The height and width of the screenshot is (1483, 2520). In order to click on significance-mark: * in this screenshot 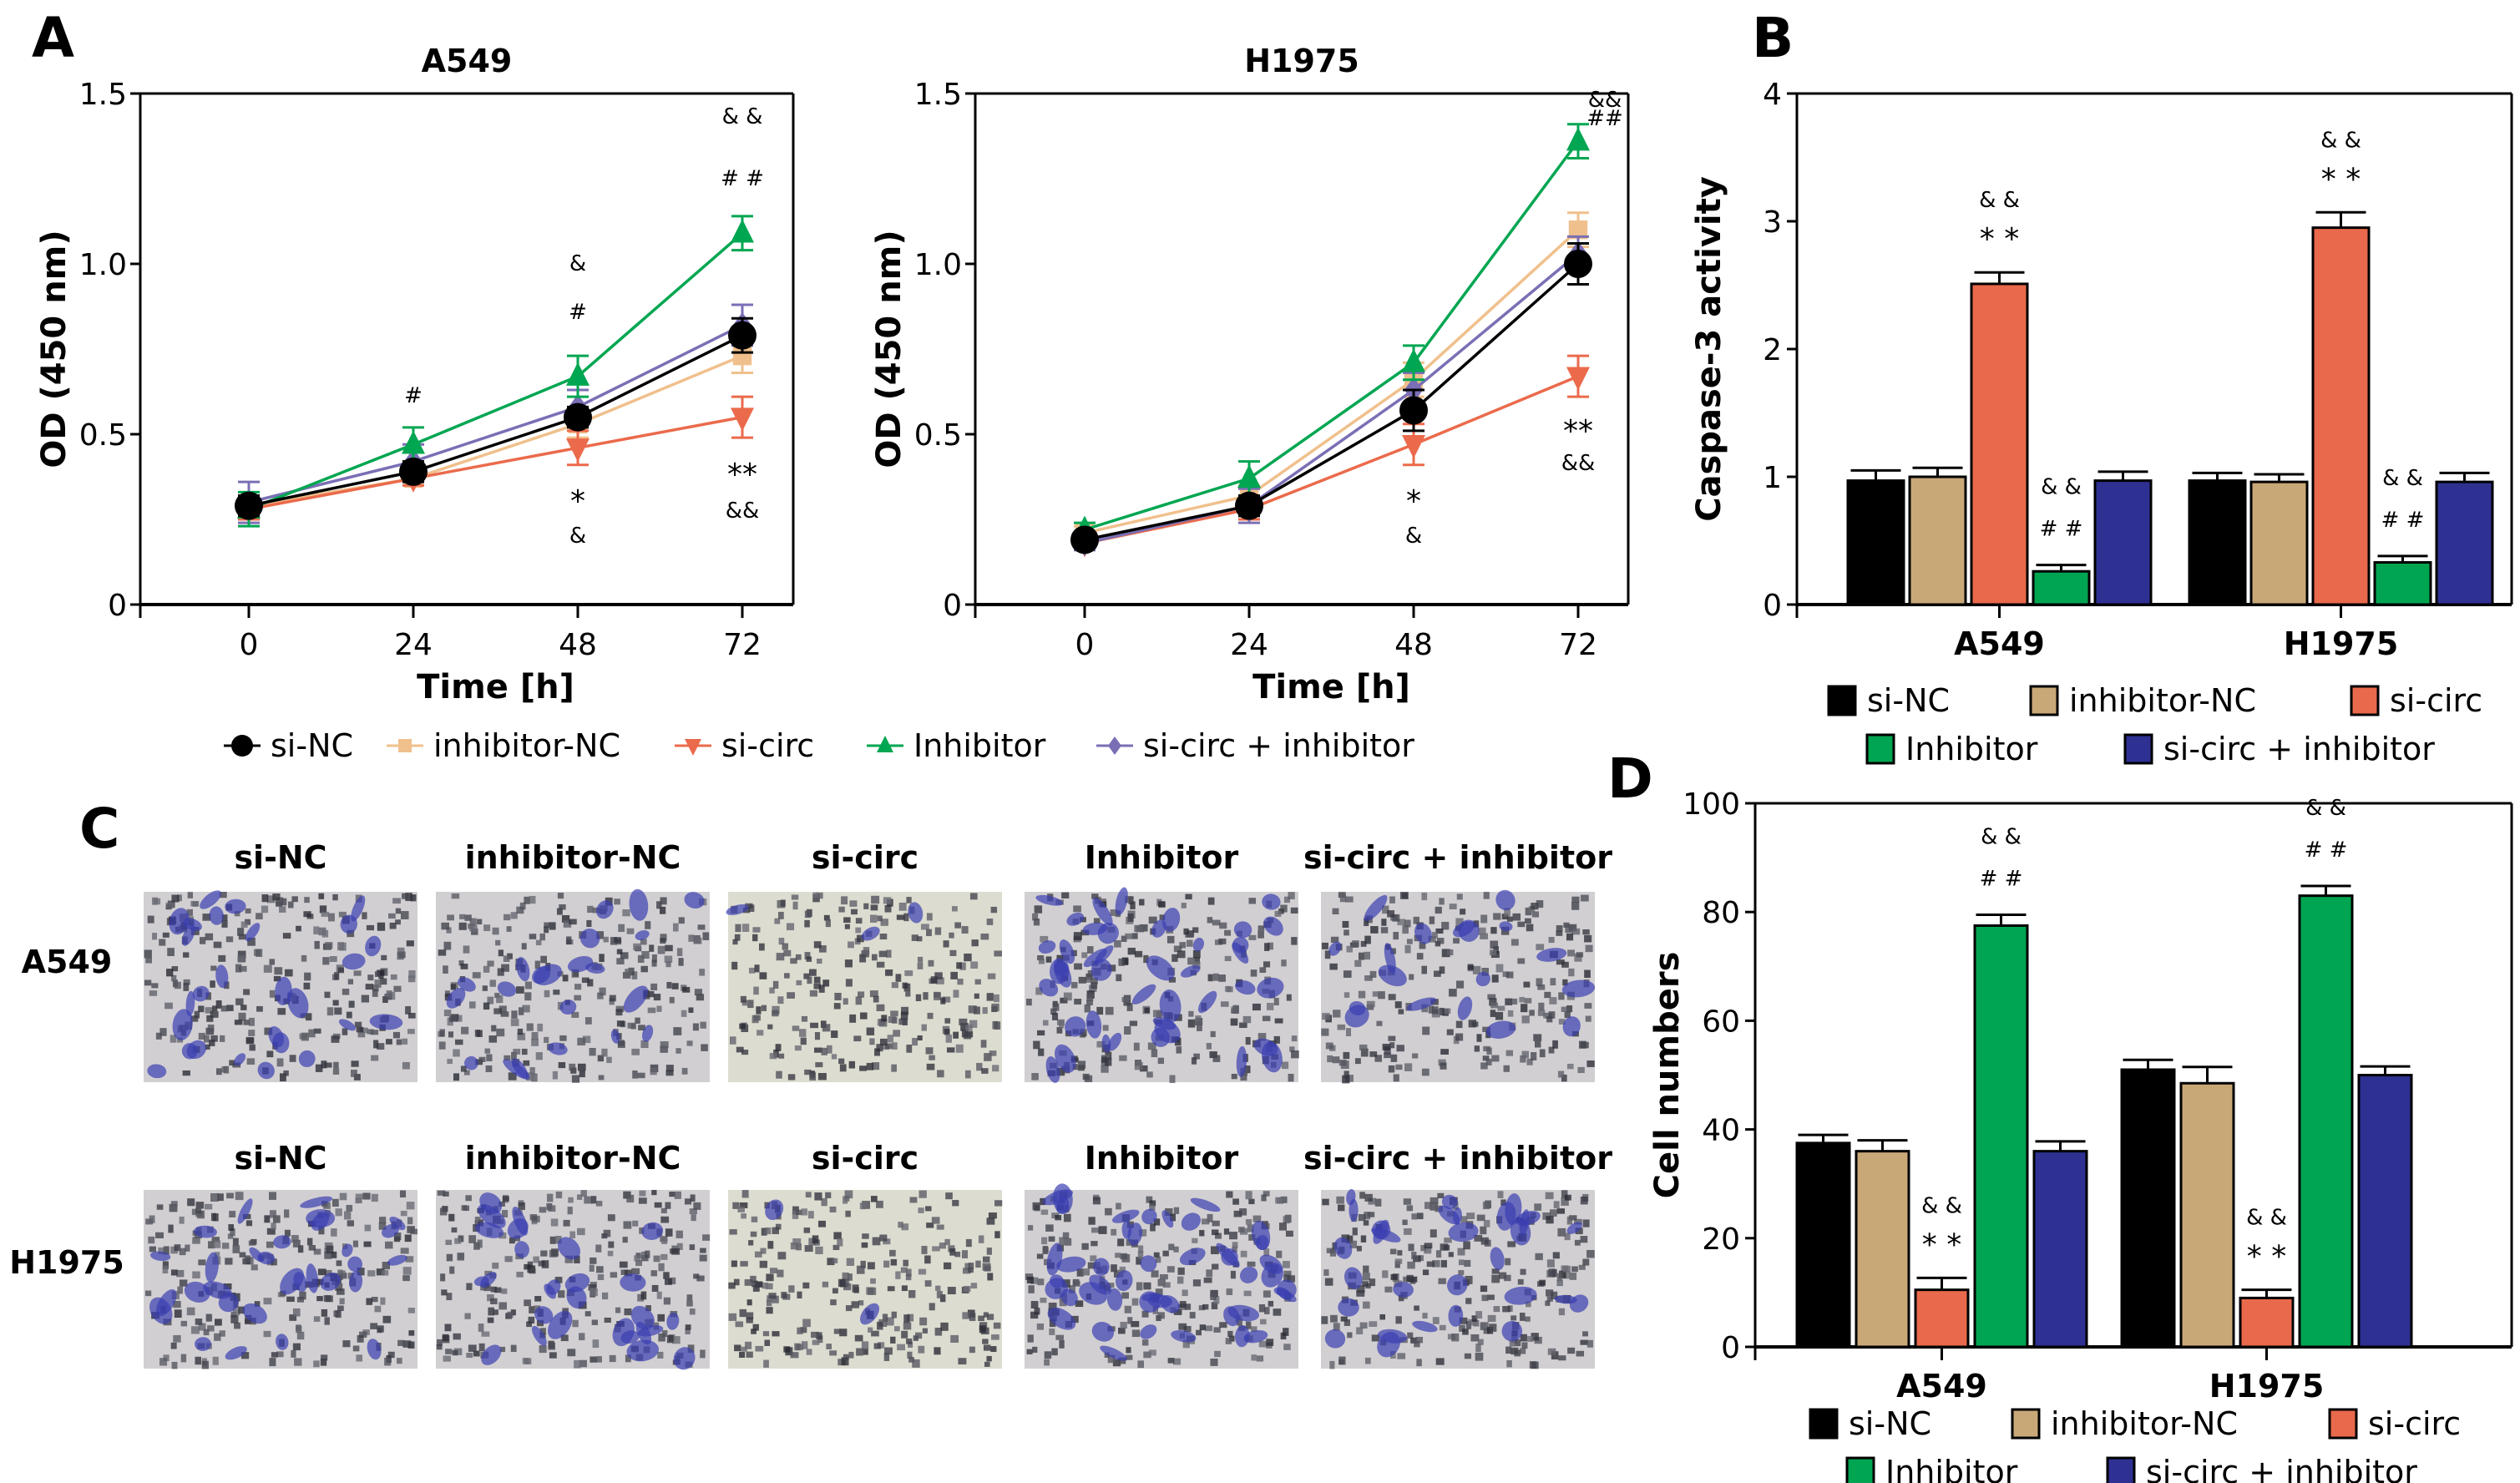, I will do `click(577, 501)`.